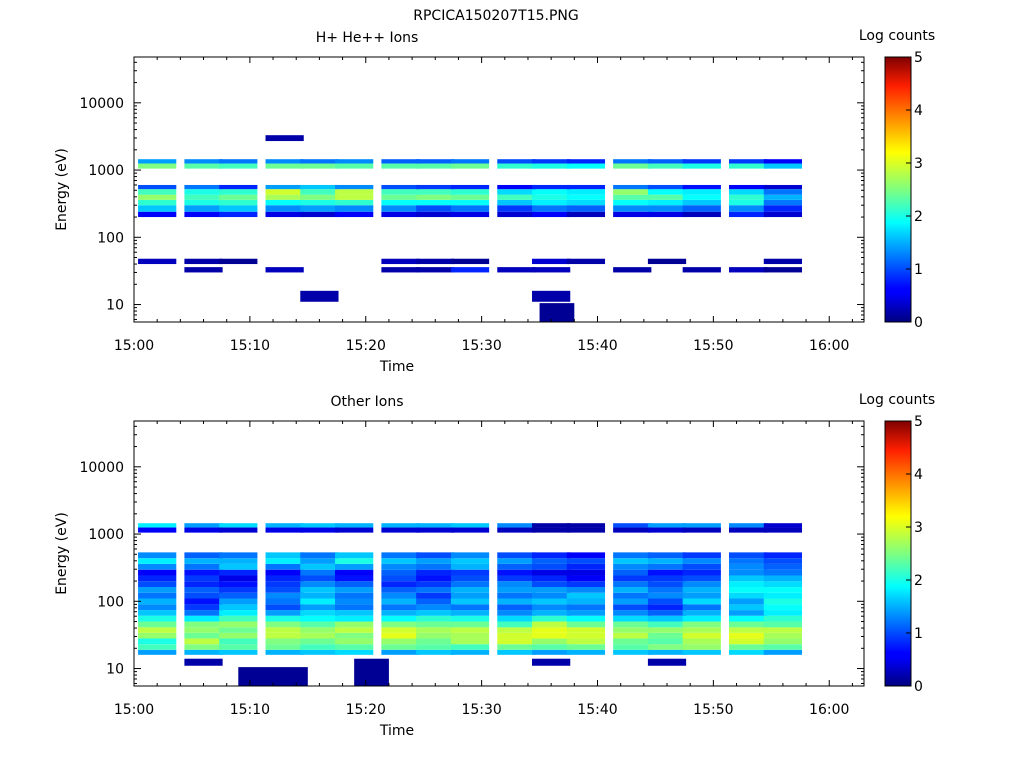 This screenshot has height=768, width=1024. What do you see at coordinates (134, 346) in the screenshot?
I see `x-tick-label: 15:00` at bounding box center [134, 346].